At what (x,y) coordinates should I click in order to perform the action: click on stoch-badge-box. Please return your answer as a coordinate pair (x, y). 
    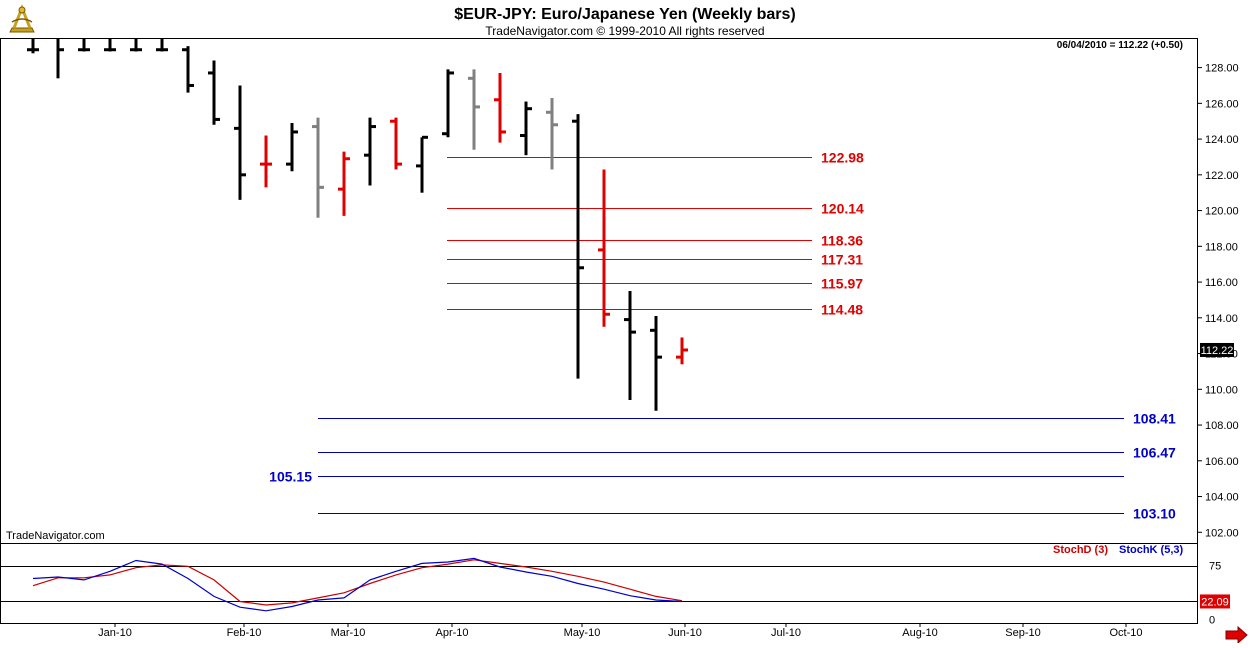
    Looking at the image, I should click on (1215, 601).